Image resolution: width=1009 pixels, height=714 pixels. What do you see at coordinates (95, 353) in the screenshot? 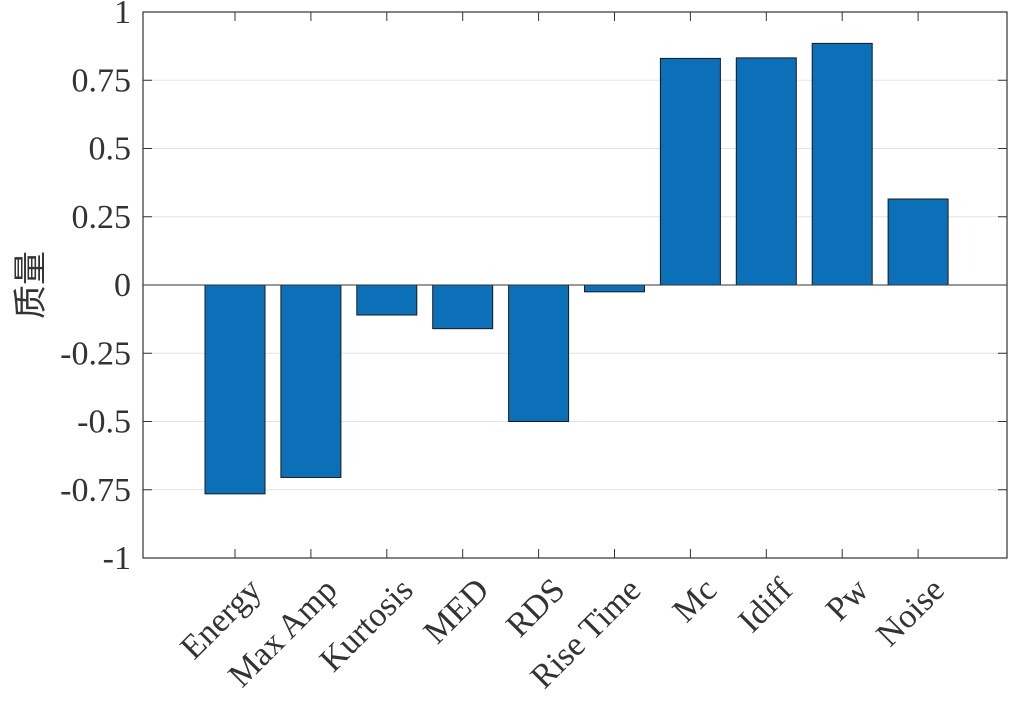
I see `y-tick-label: -0.25` at bounding box center [95, 353].